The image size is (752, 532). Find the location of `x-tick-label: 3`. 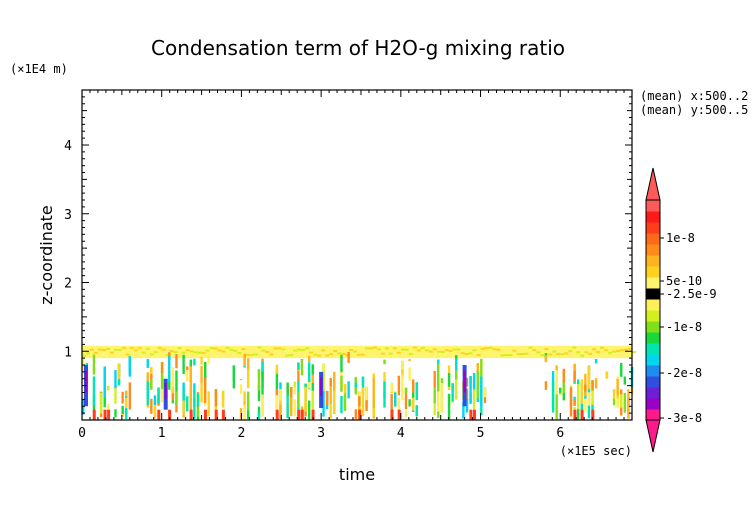

x-tick-label: 3 is located at coordinates (321, 433).